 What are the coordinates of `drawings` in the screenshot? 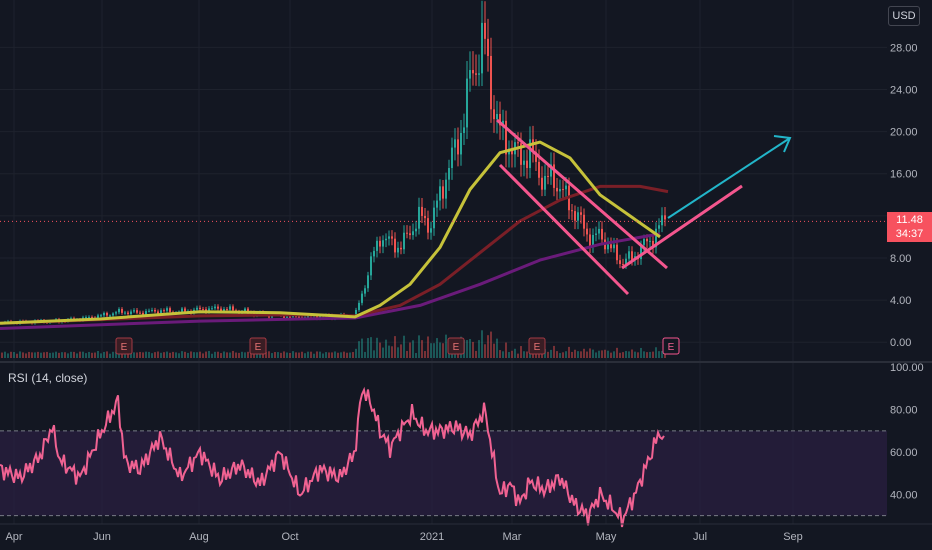 It's located at (644, 207).